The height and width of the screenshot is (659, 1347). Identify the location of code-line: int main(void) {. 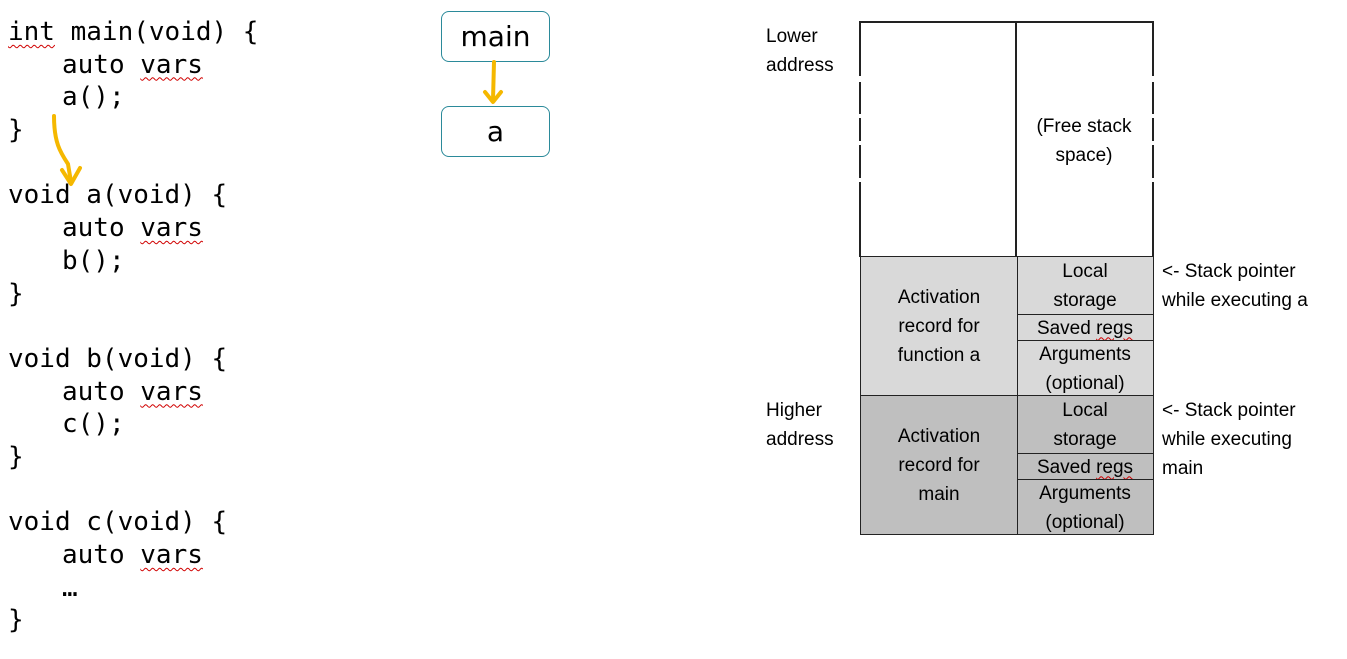
(133, 32).